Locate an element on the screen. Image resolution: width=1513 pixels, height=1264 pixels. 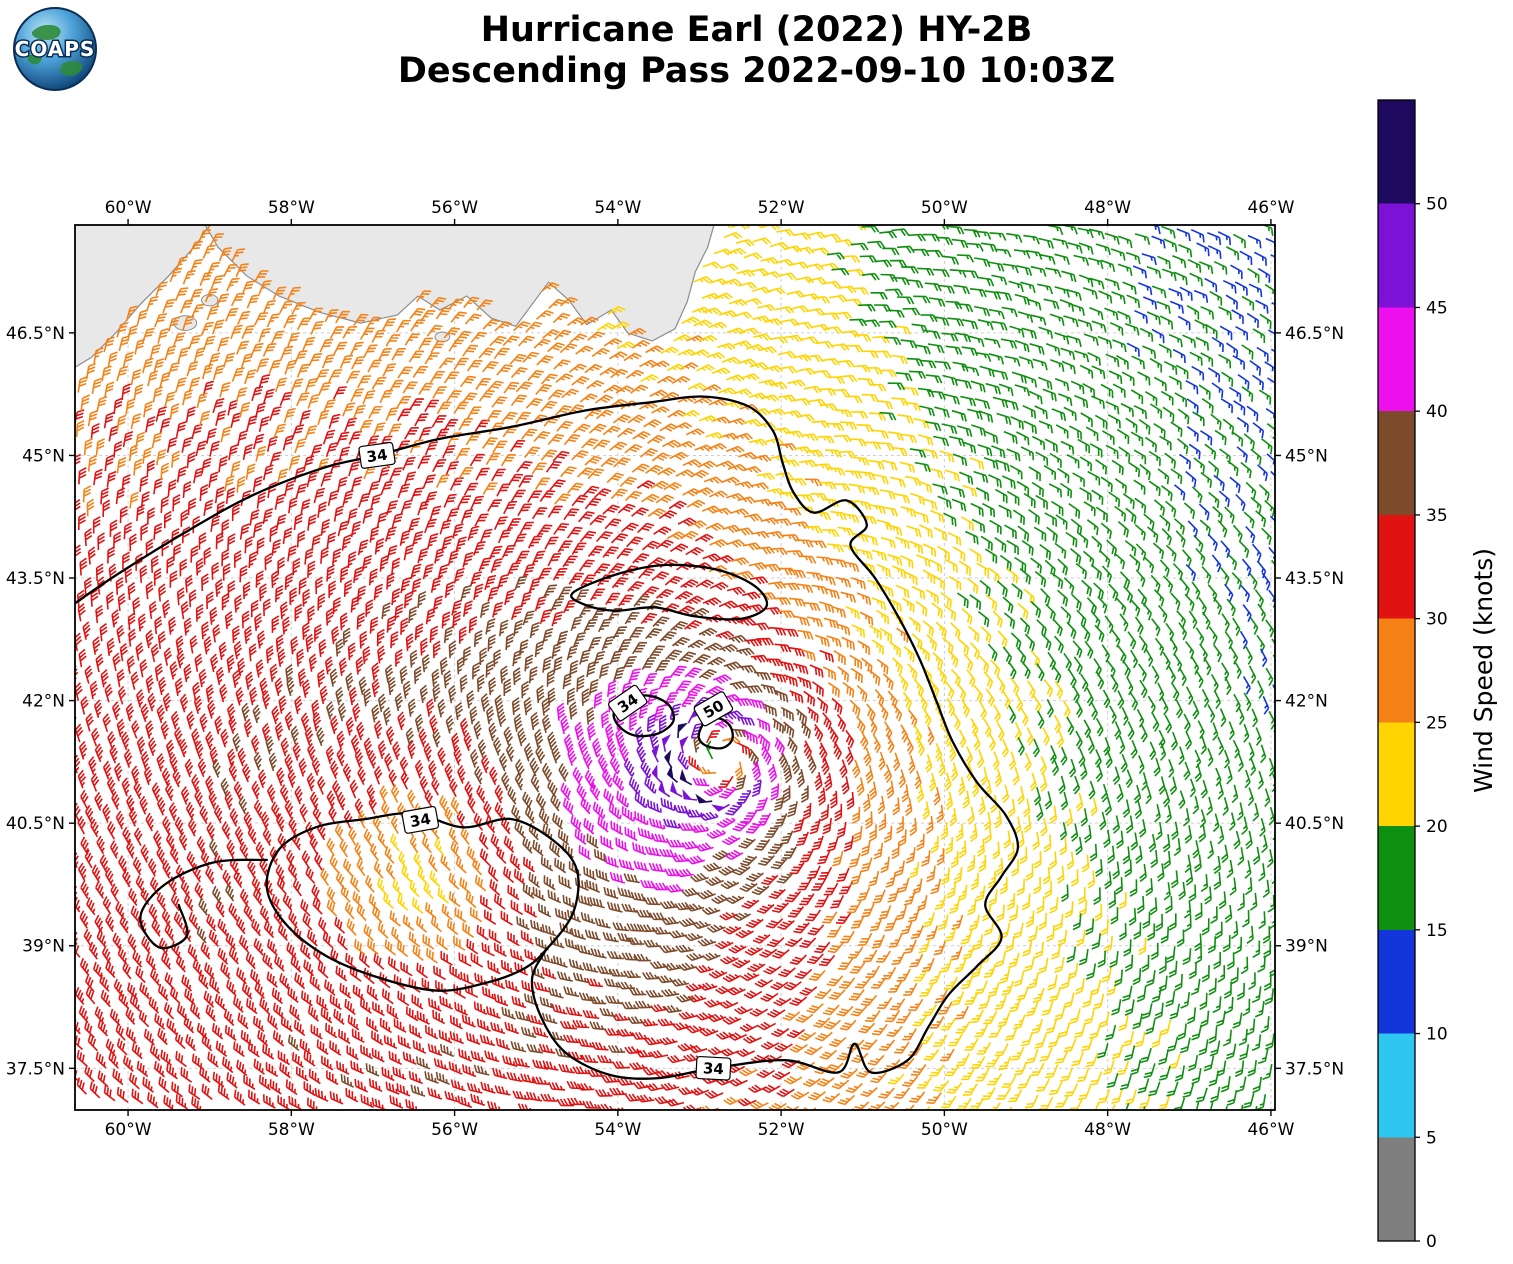
logo-text: COAPS is located at coordinates (55, 49).